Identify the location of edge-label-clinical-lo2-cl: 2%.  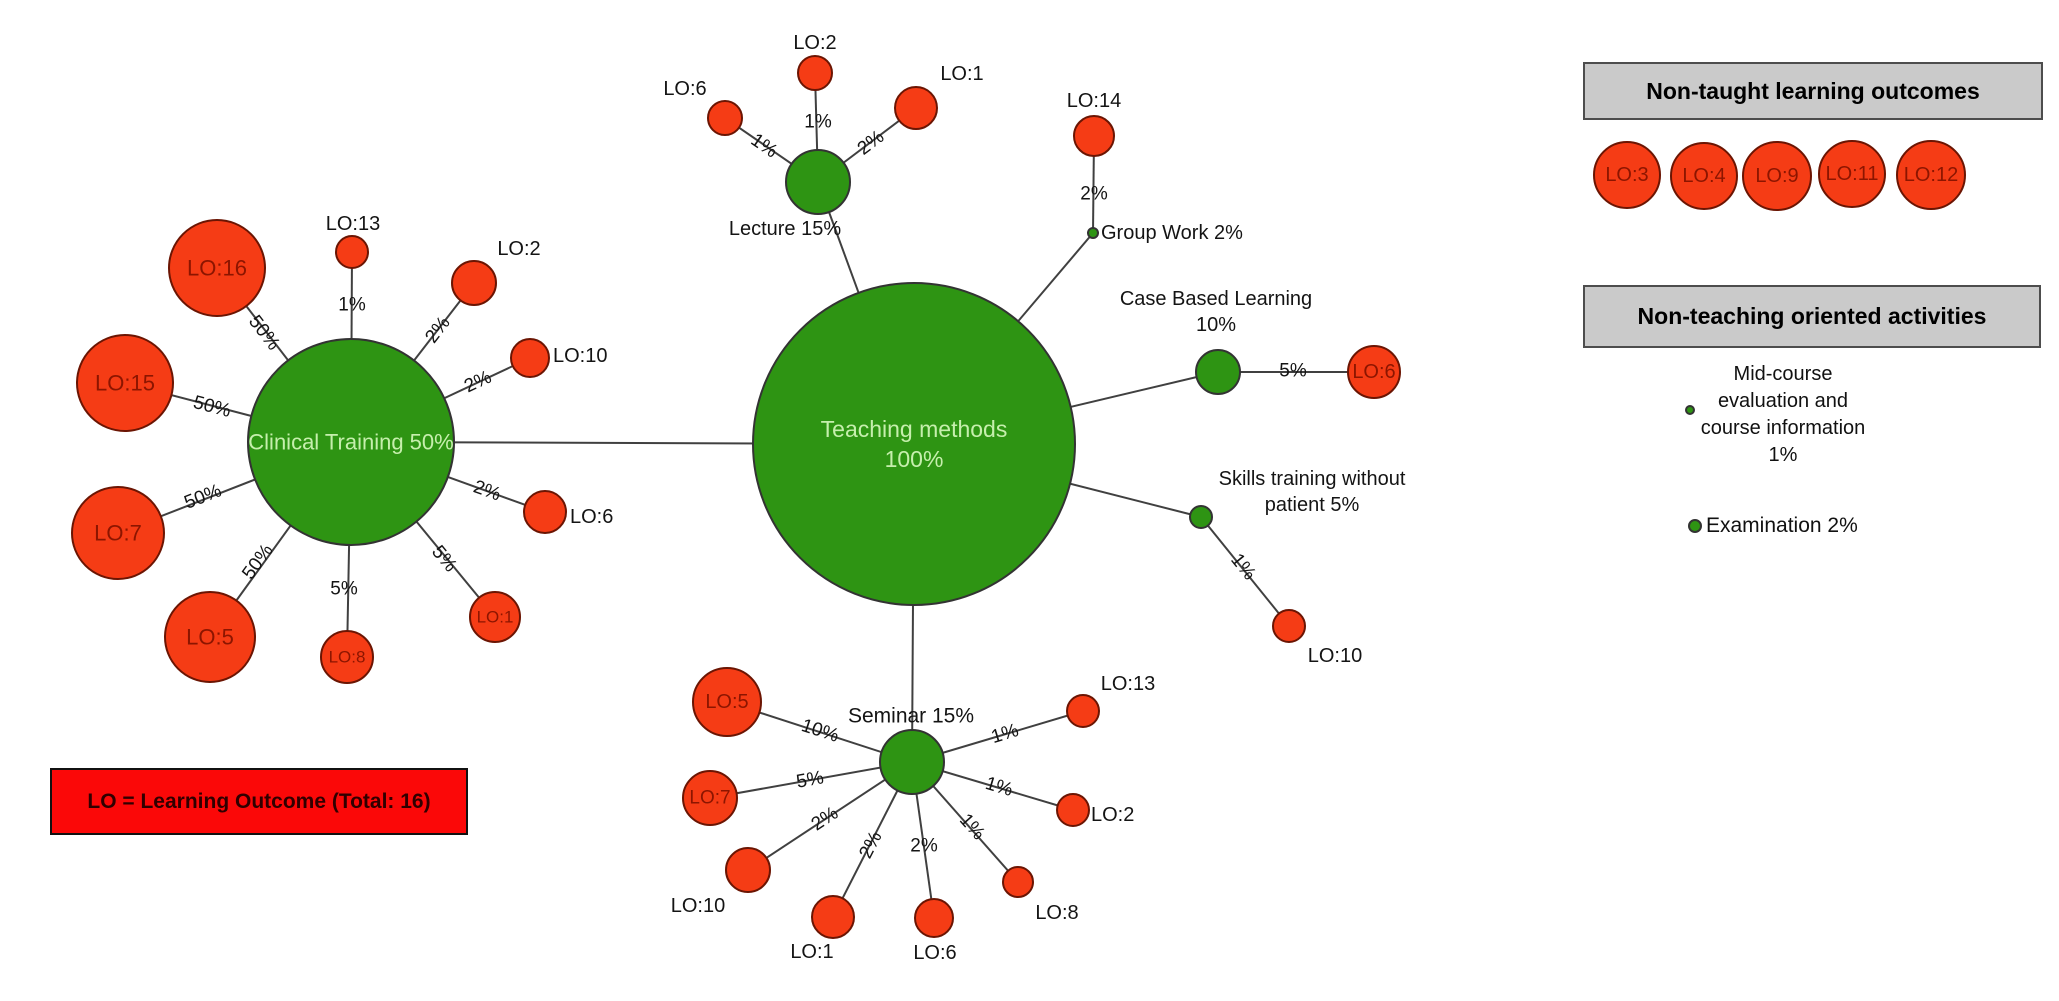
(437, 330).